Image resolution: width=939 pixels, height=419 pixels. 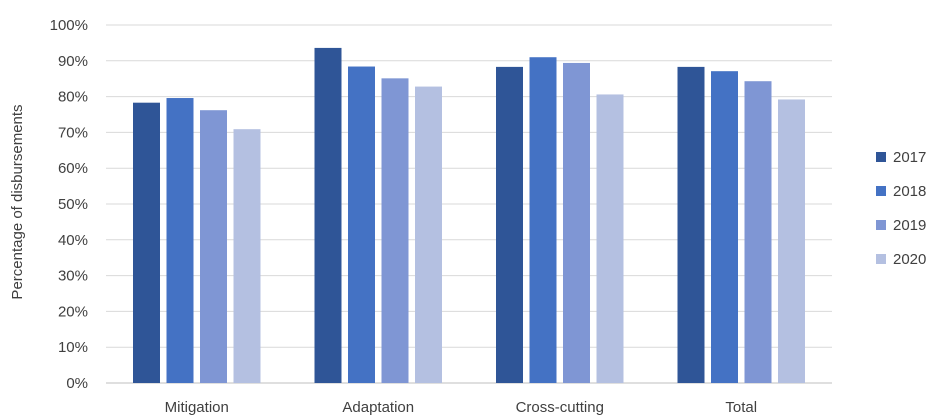 What do you see at coordinates (724, 227) in the screenshot?
I see `bar-total-2018` at bounding box center [724, 227].